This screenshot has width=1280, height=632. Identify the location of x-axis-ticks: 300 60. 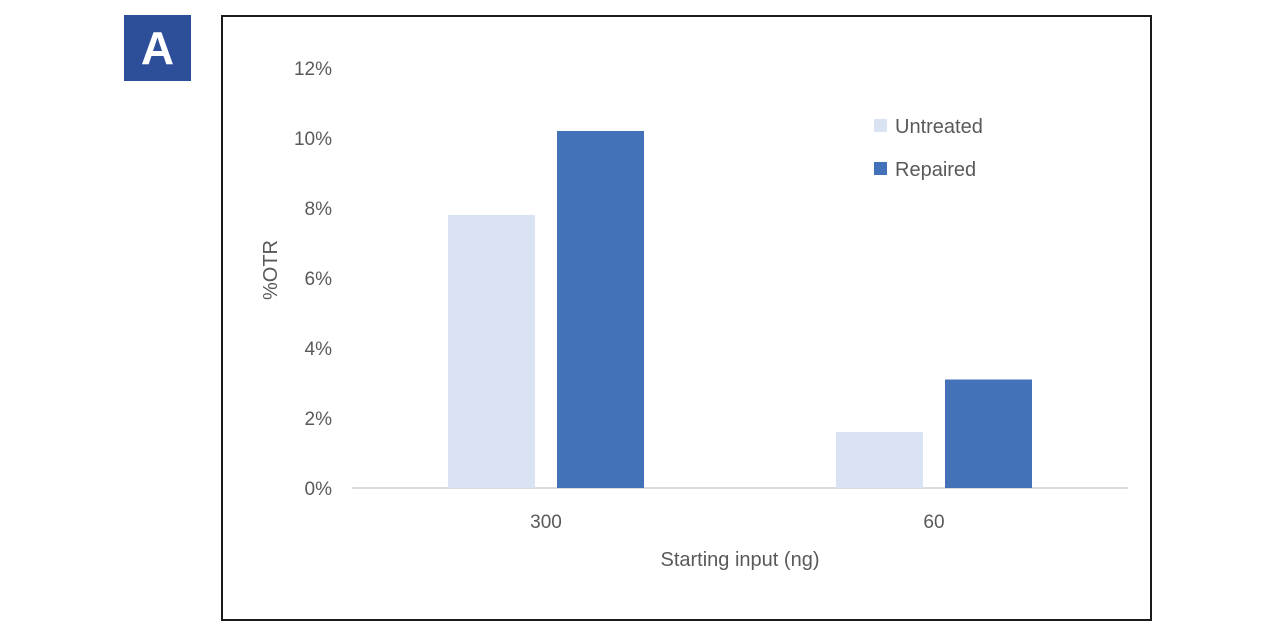
(737, 522).